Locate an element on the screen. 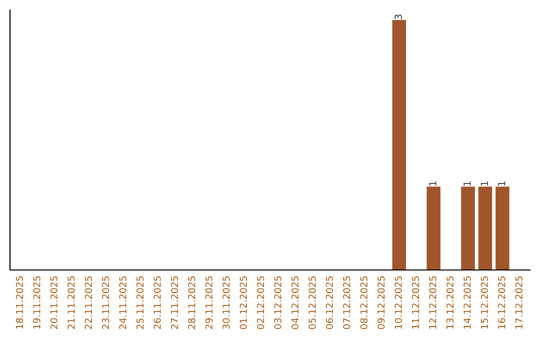 This screenshot has width=540, height=340. x-tick-label: 30.11.2025 is located at coordinates (226, 302).